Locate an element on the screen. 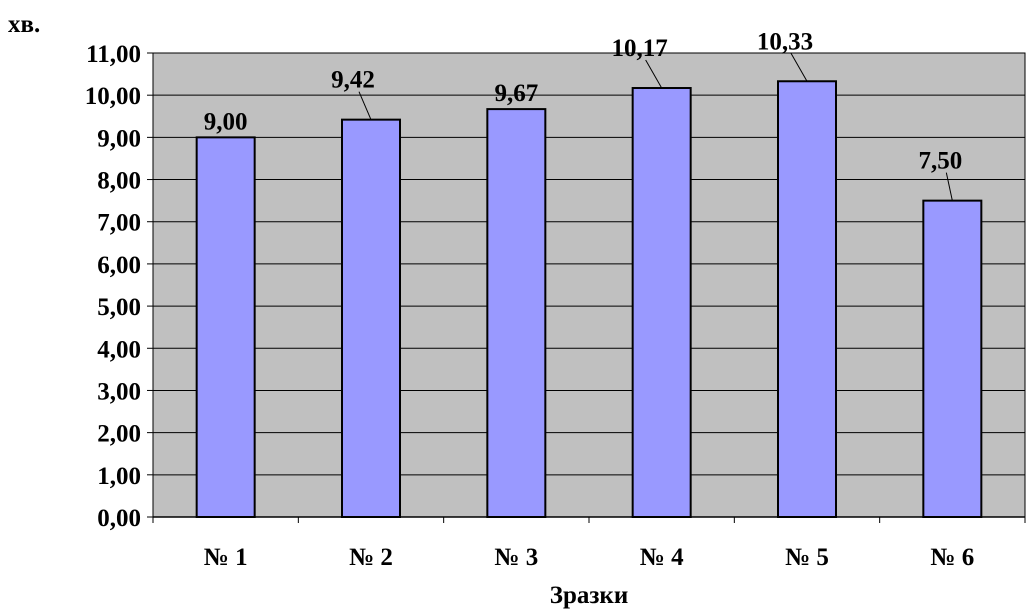 The image size is (1027, 611). y-tick-label: 11,00 is located at coordinates (113, 54).